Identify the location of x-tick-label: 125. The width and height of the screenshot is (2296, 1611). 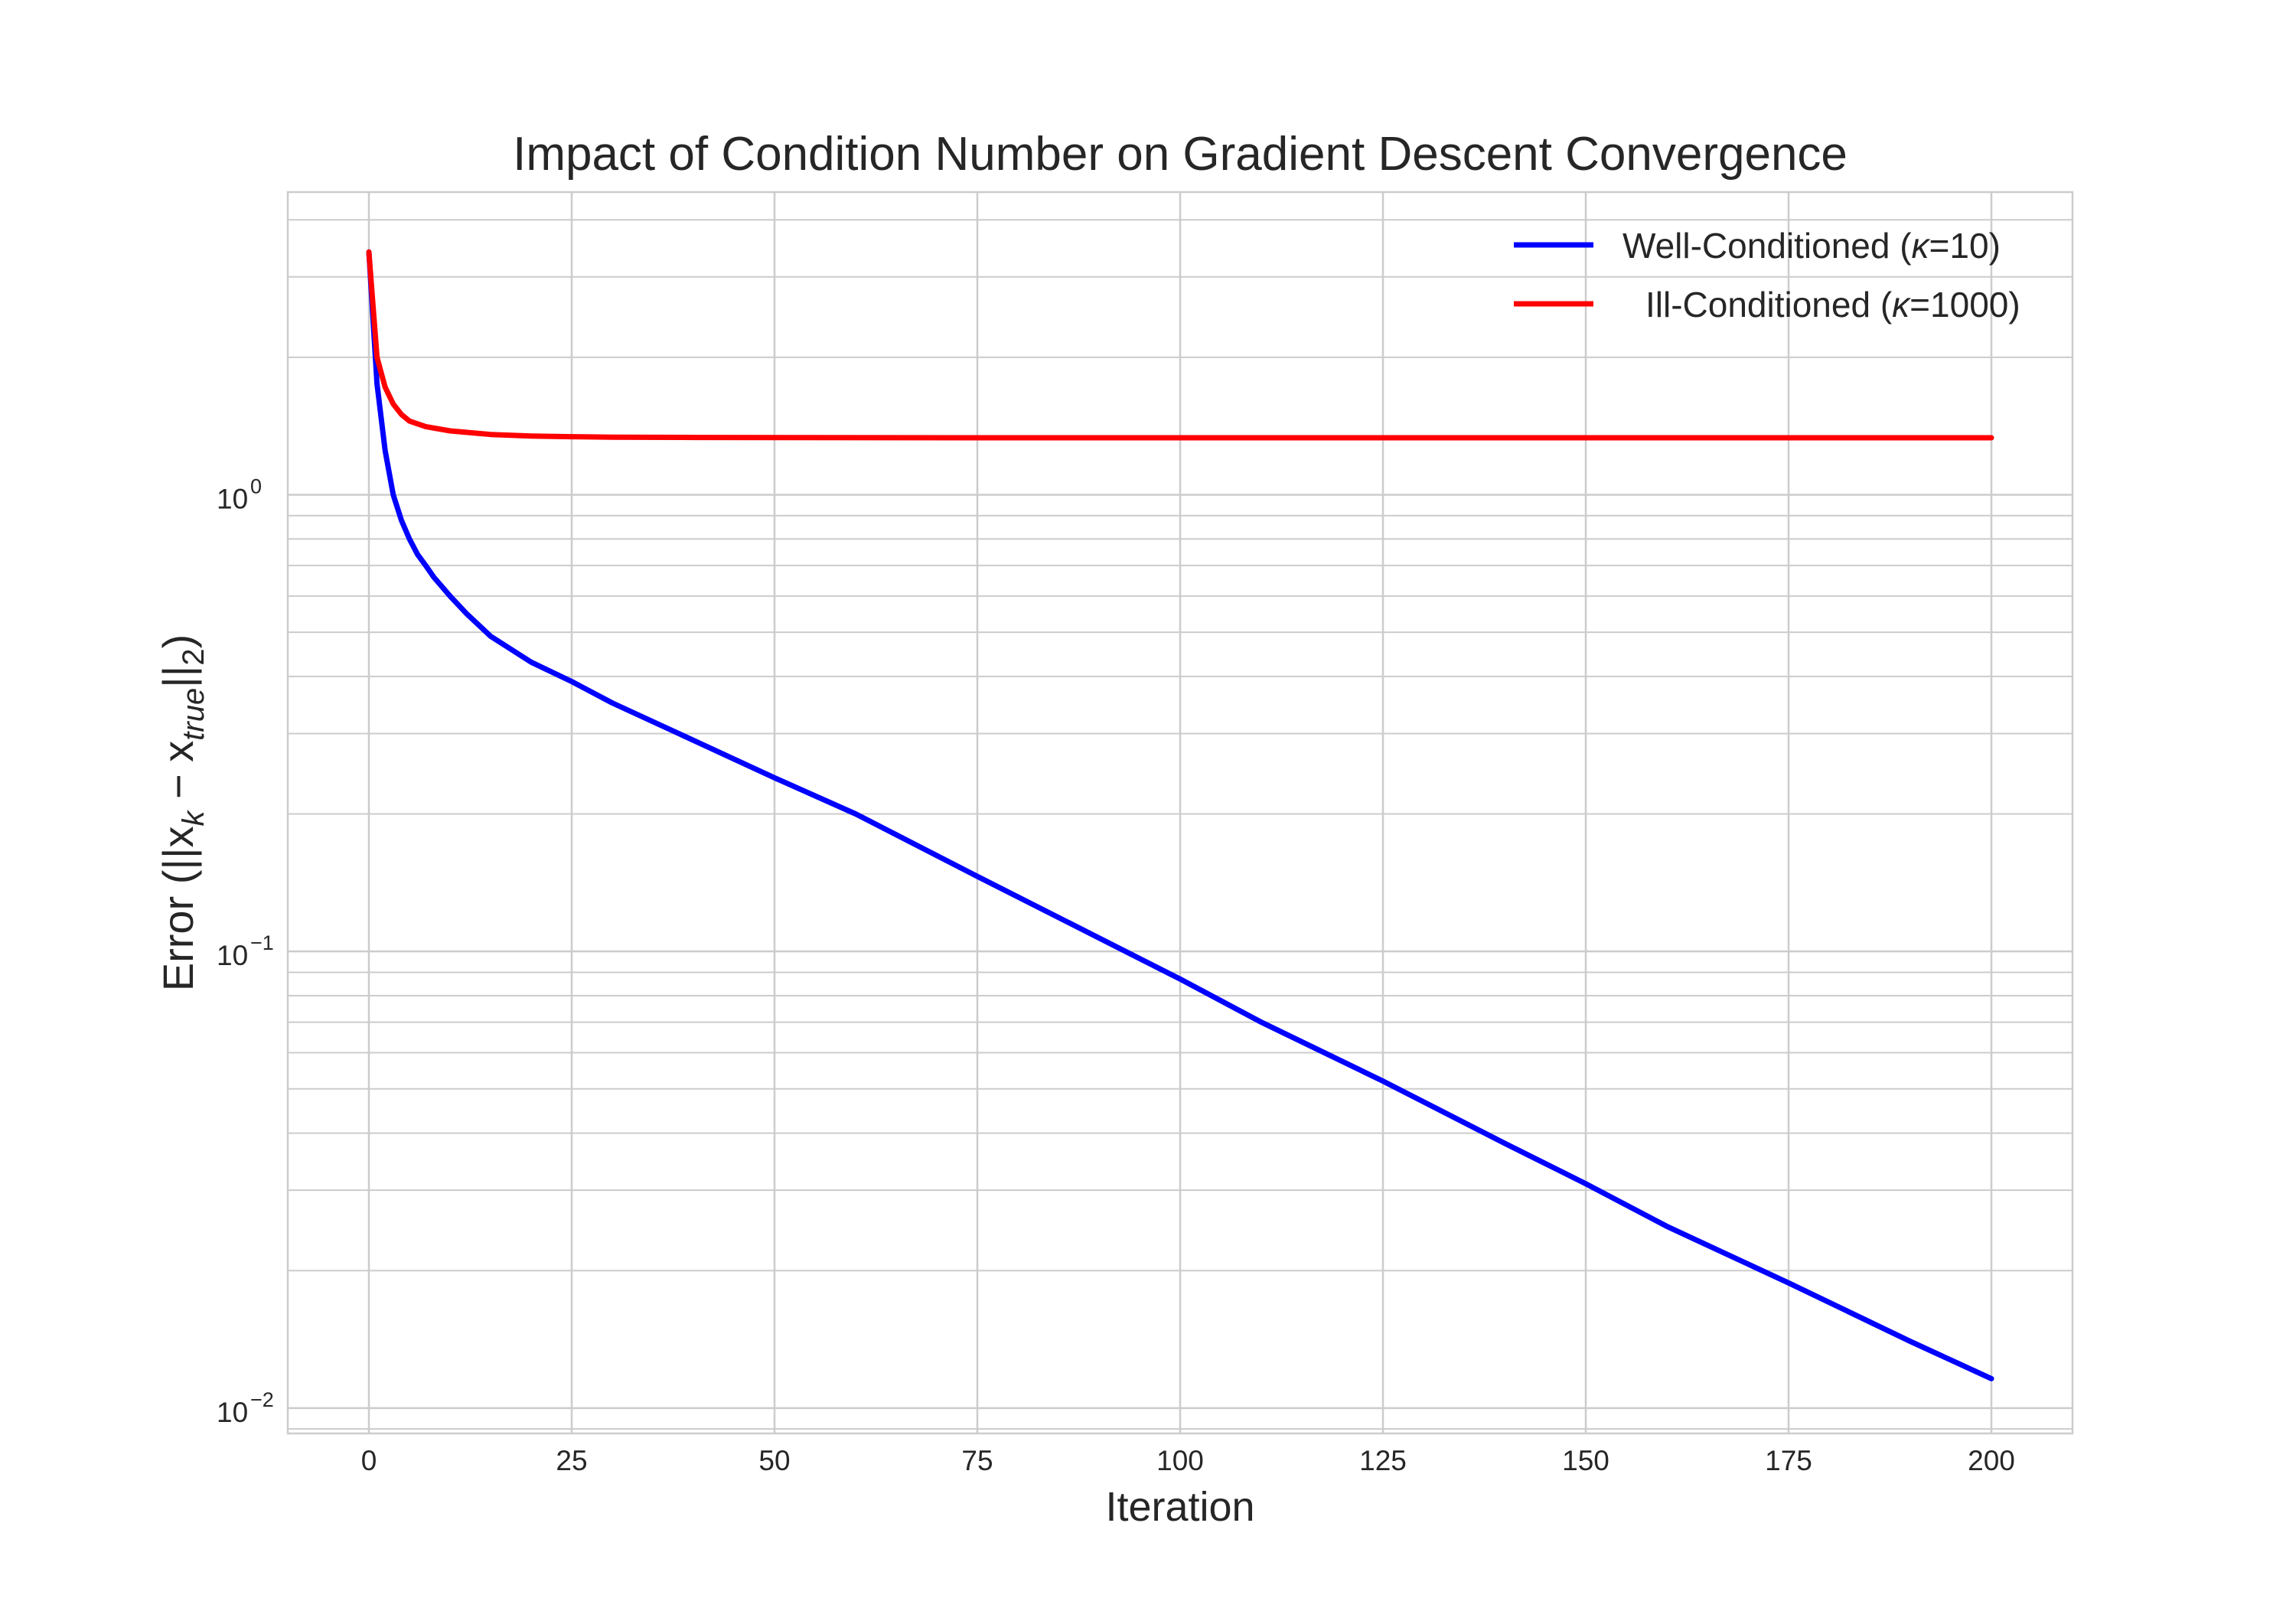
(1383, 1460).